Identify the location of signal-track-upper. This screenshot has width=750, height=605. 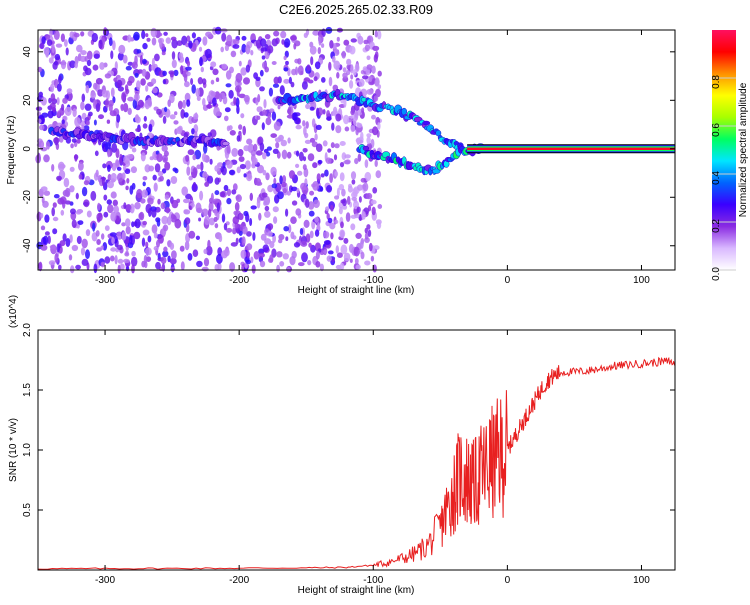
(369, 120).